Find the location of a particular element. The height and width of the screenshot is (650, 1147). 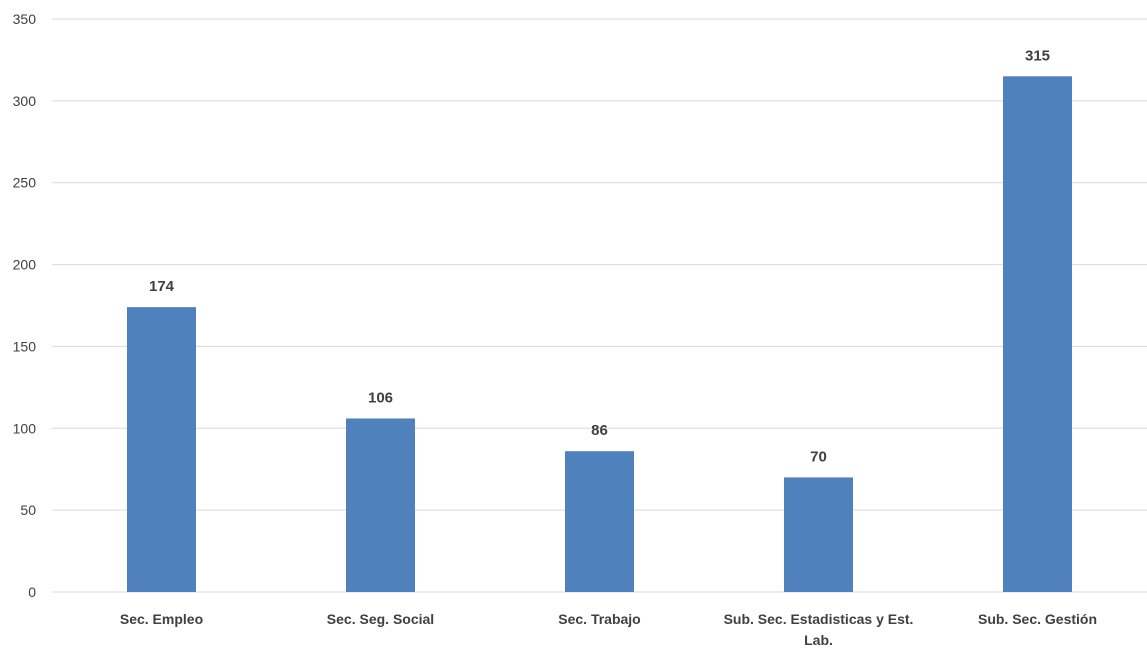

y-tick-label: 150 is located at coordinates (25, 346).